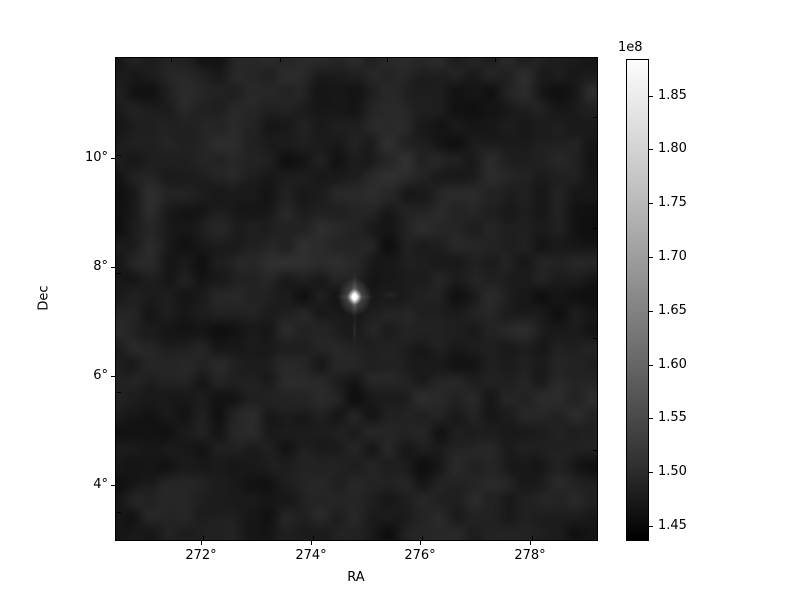 The width and height of the screenshot is (800, 600). I want to click on x-axis-title: RA, so click(356, 577).